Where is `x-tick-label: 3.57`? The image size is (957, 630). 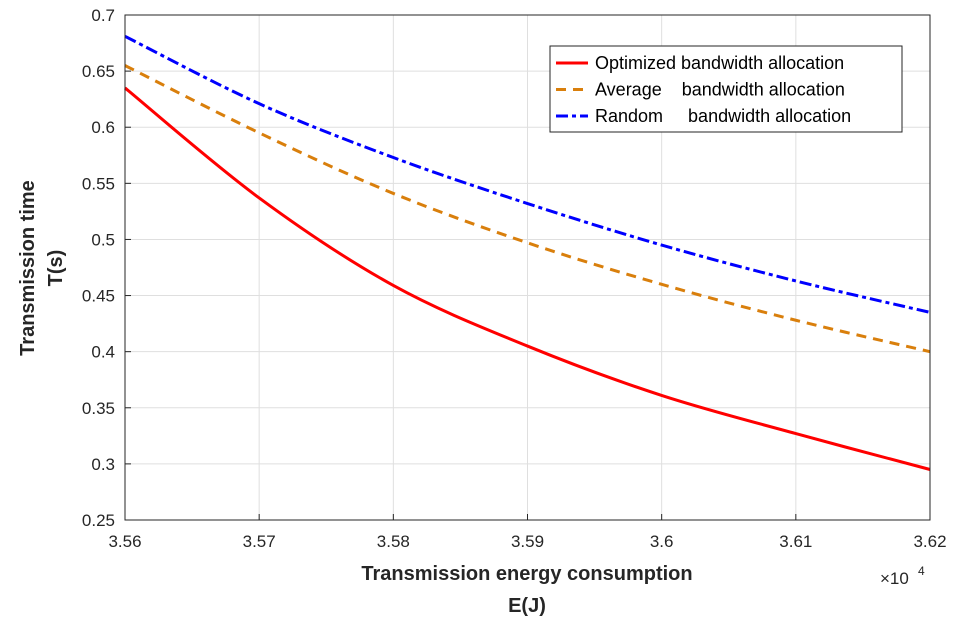 x-tick-label: 3.57 is located at coordinates (259, 541).